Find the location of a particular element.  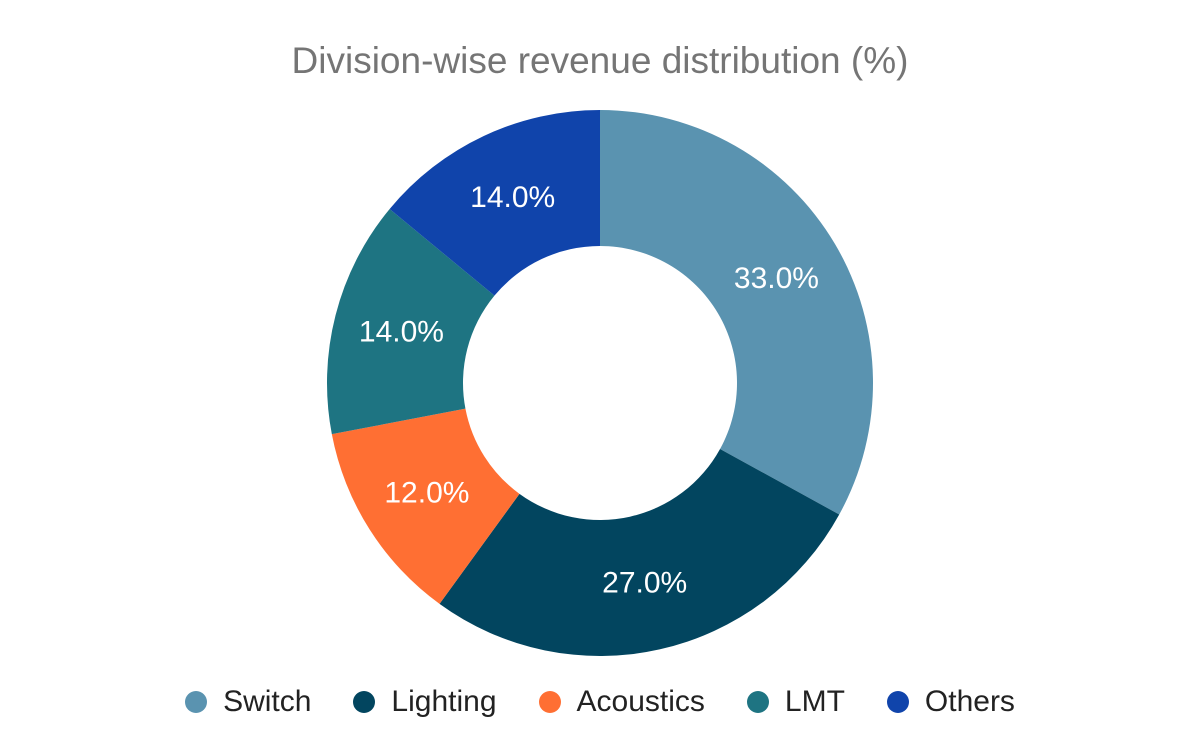

legend-item-others: Others is located at coordinates (950, 702).